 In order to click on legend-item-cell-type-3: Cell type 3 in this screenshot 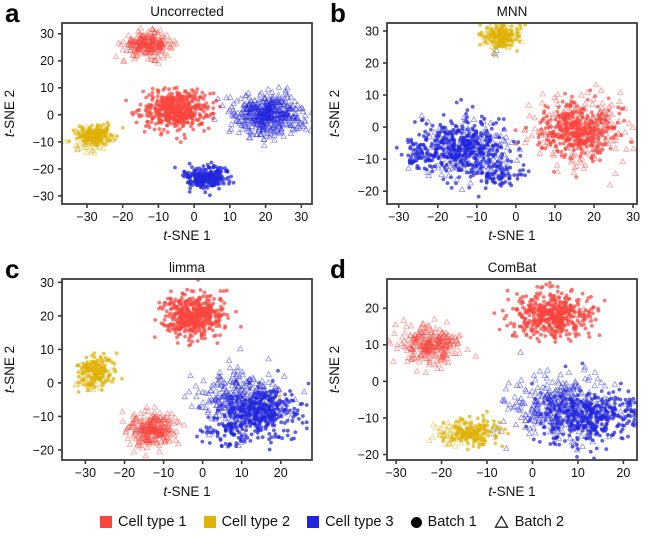, I will do `click(350, 522)`.